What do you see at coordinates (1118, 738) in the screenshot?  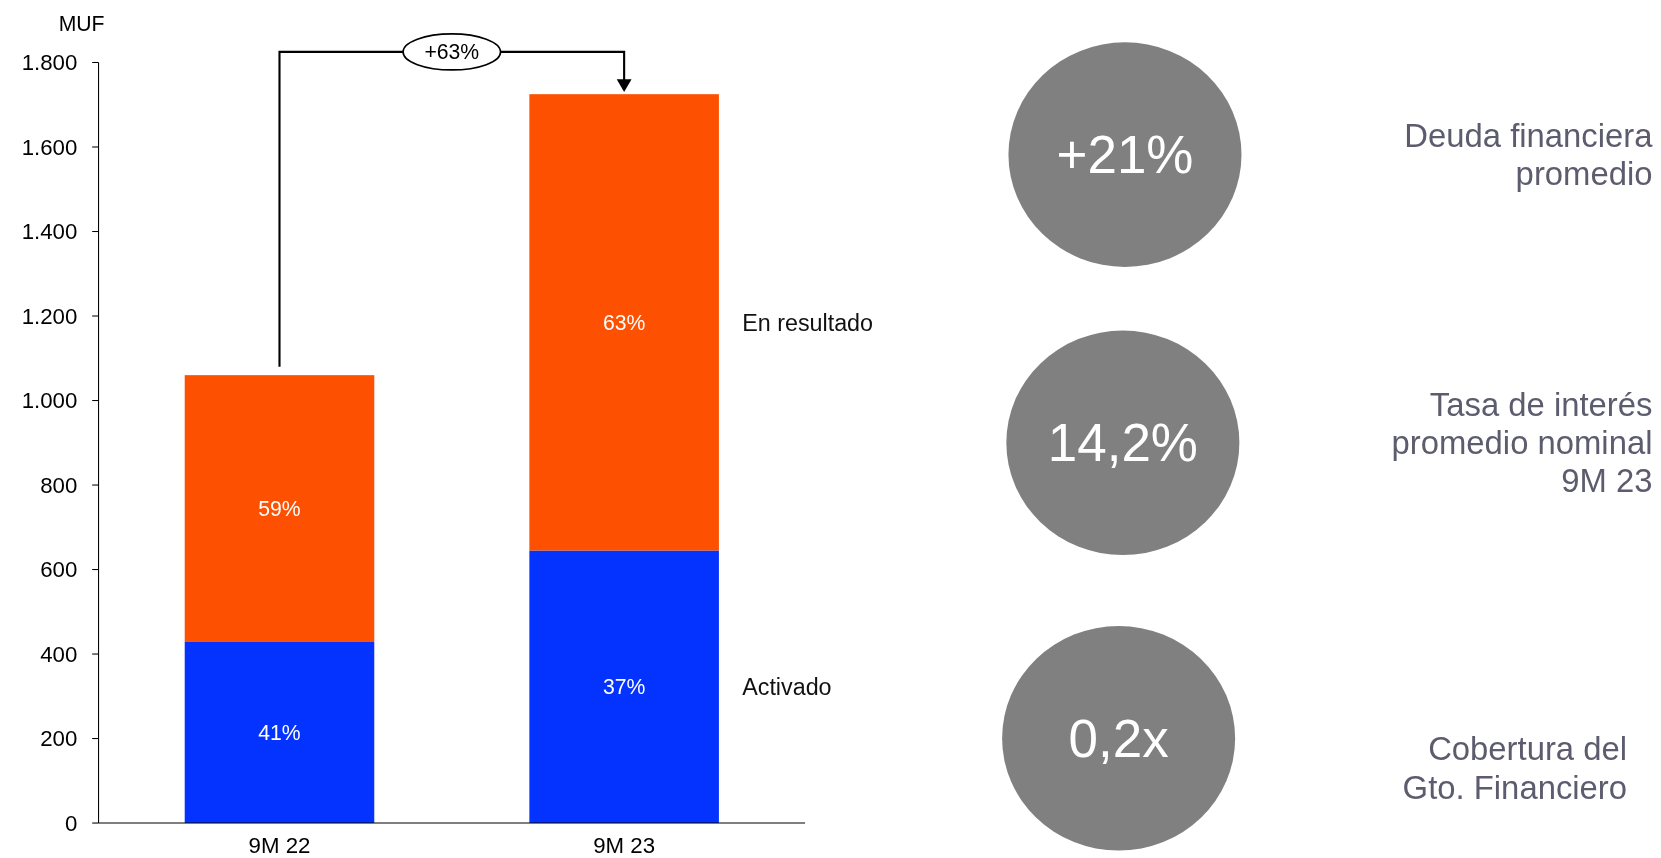 I see `text: 0,2x` at bounding box center [1118, 738].